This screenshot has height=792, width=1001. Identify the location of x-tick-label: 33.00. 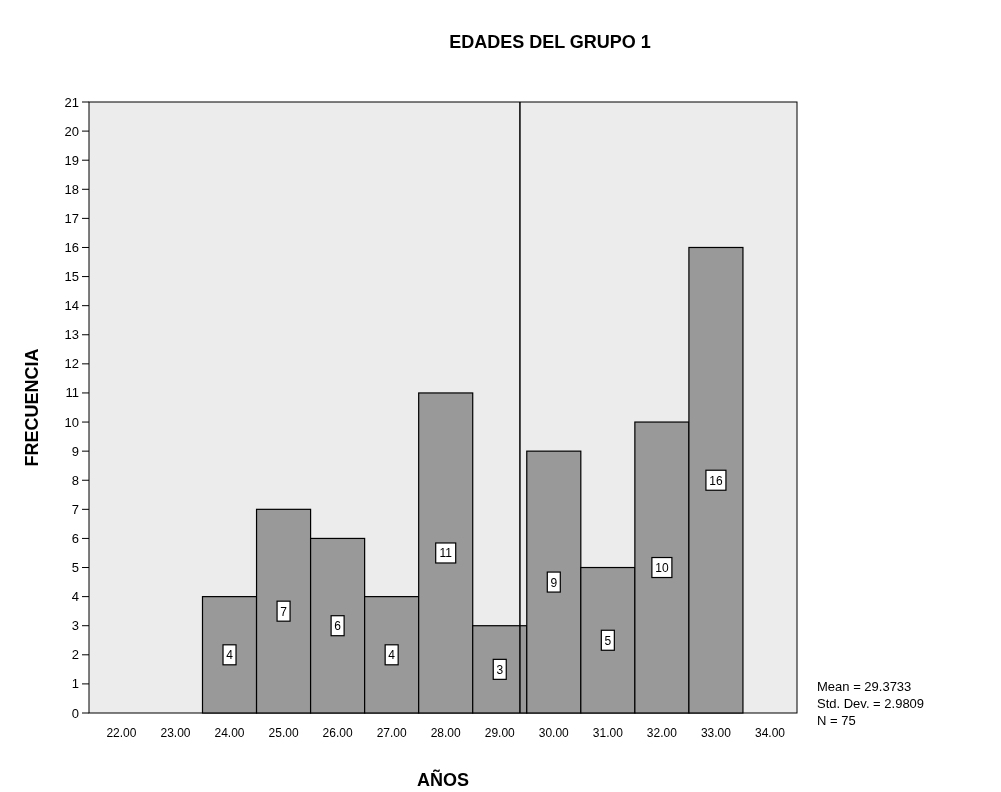
(716, 733).